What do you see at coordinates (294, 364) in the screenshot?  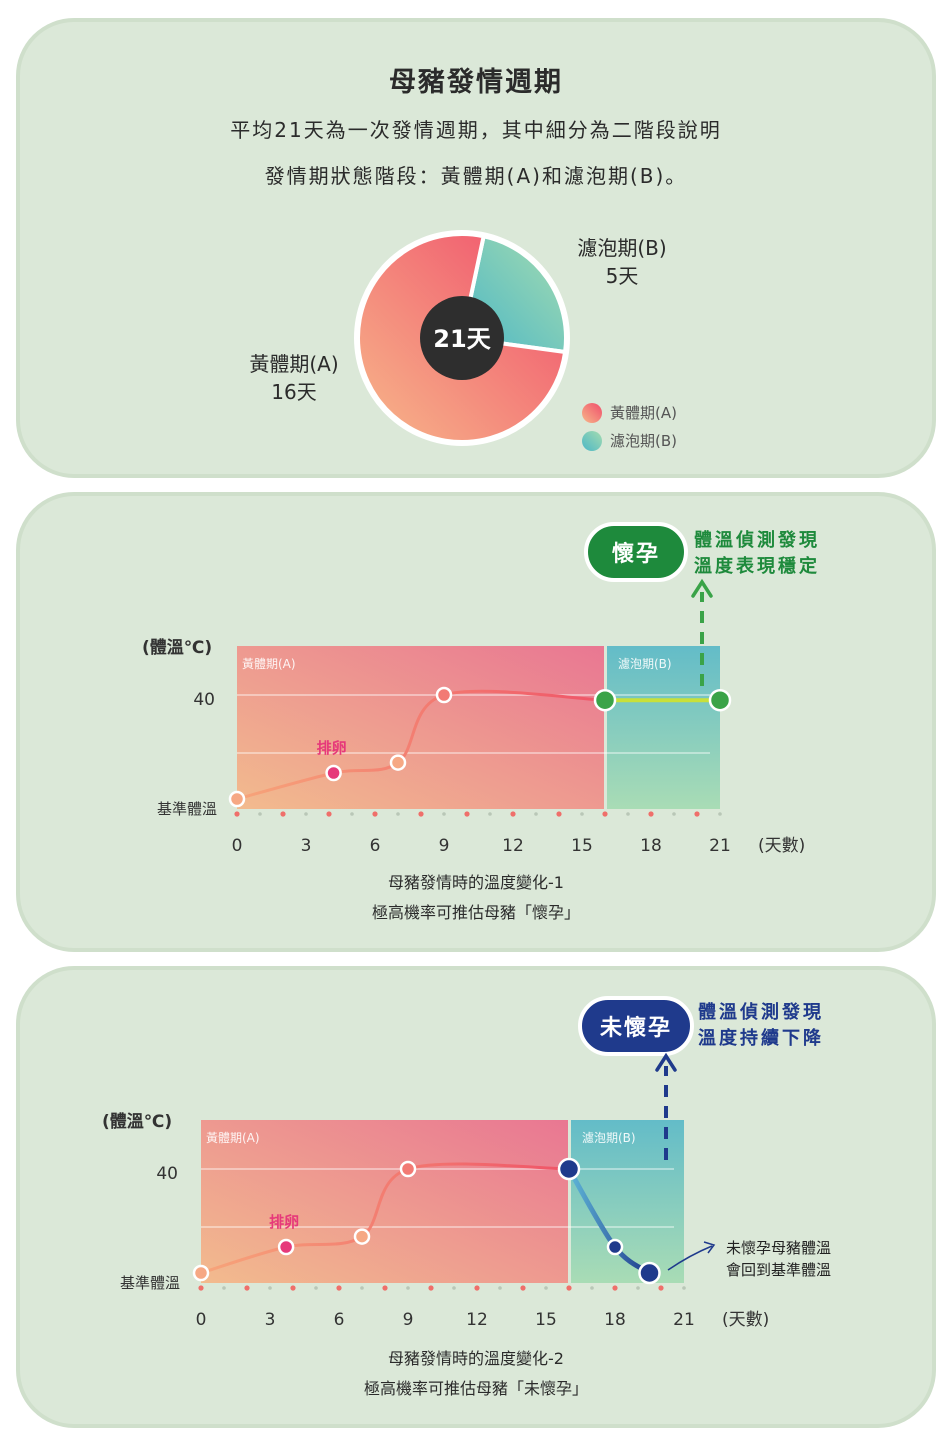 I see `slice-a-name: 黃體期(A)` at bounding box center [294, 364].